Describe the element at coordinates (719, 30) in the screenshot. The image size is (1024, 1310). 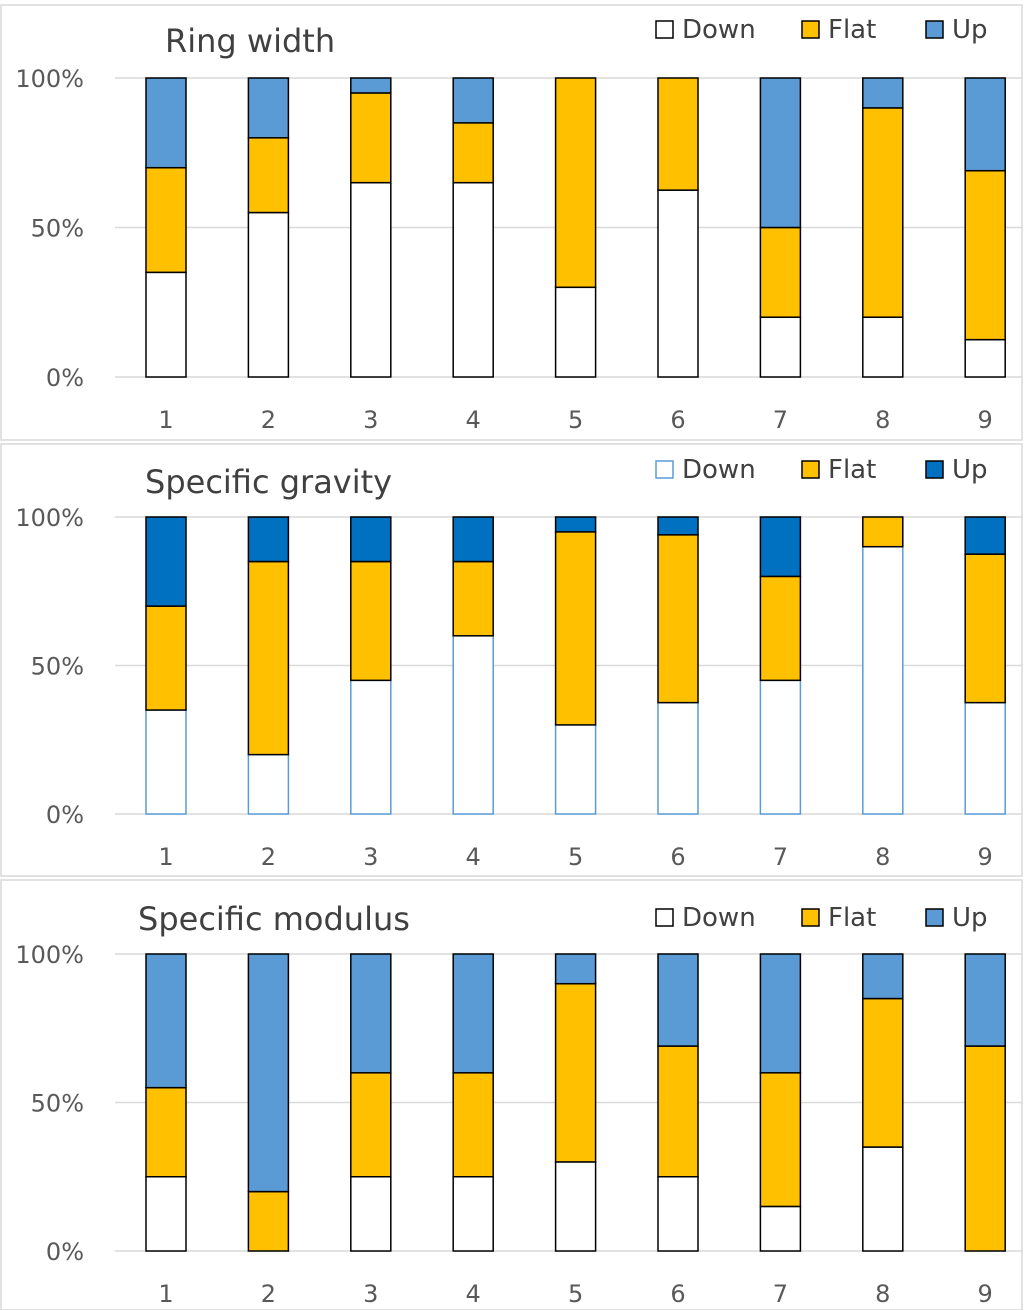
I see `legend-label-down: Down` at that location.